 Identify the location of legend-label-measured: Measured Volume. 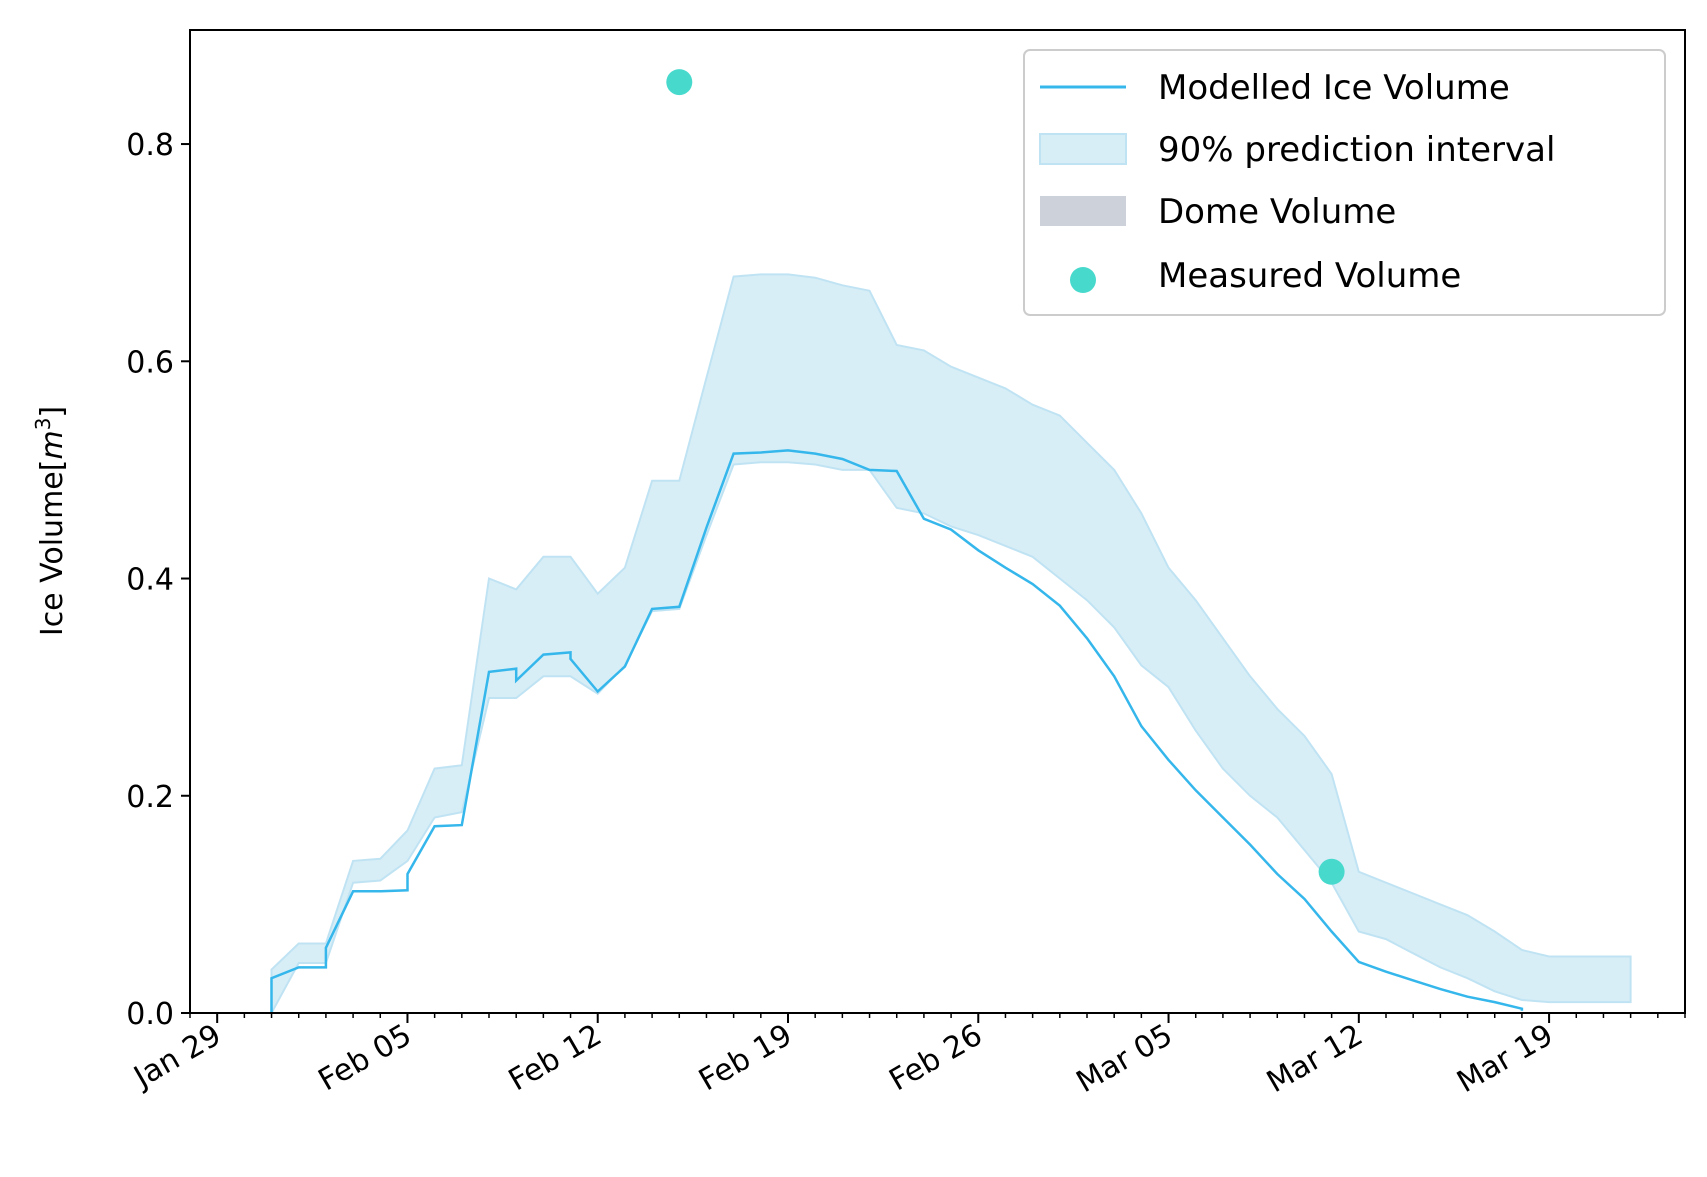
(1309, 276).